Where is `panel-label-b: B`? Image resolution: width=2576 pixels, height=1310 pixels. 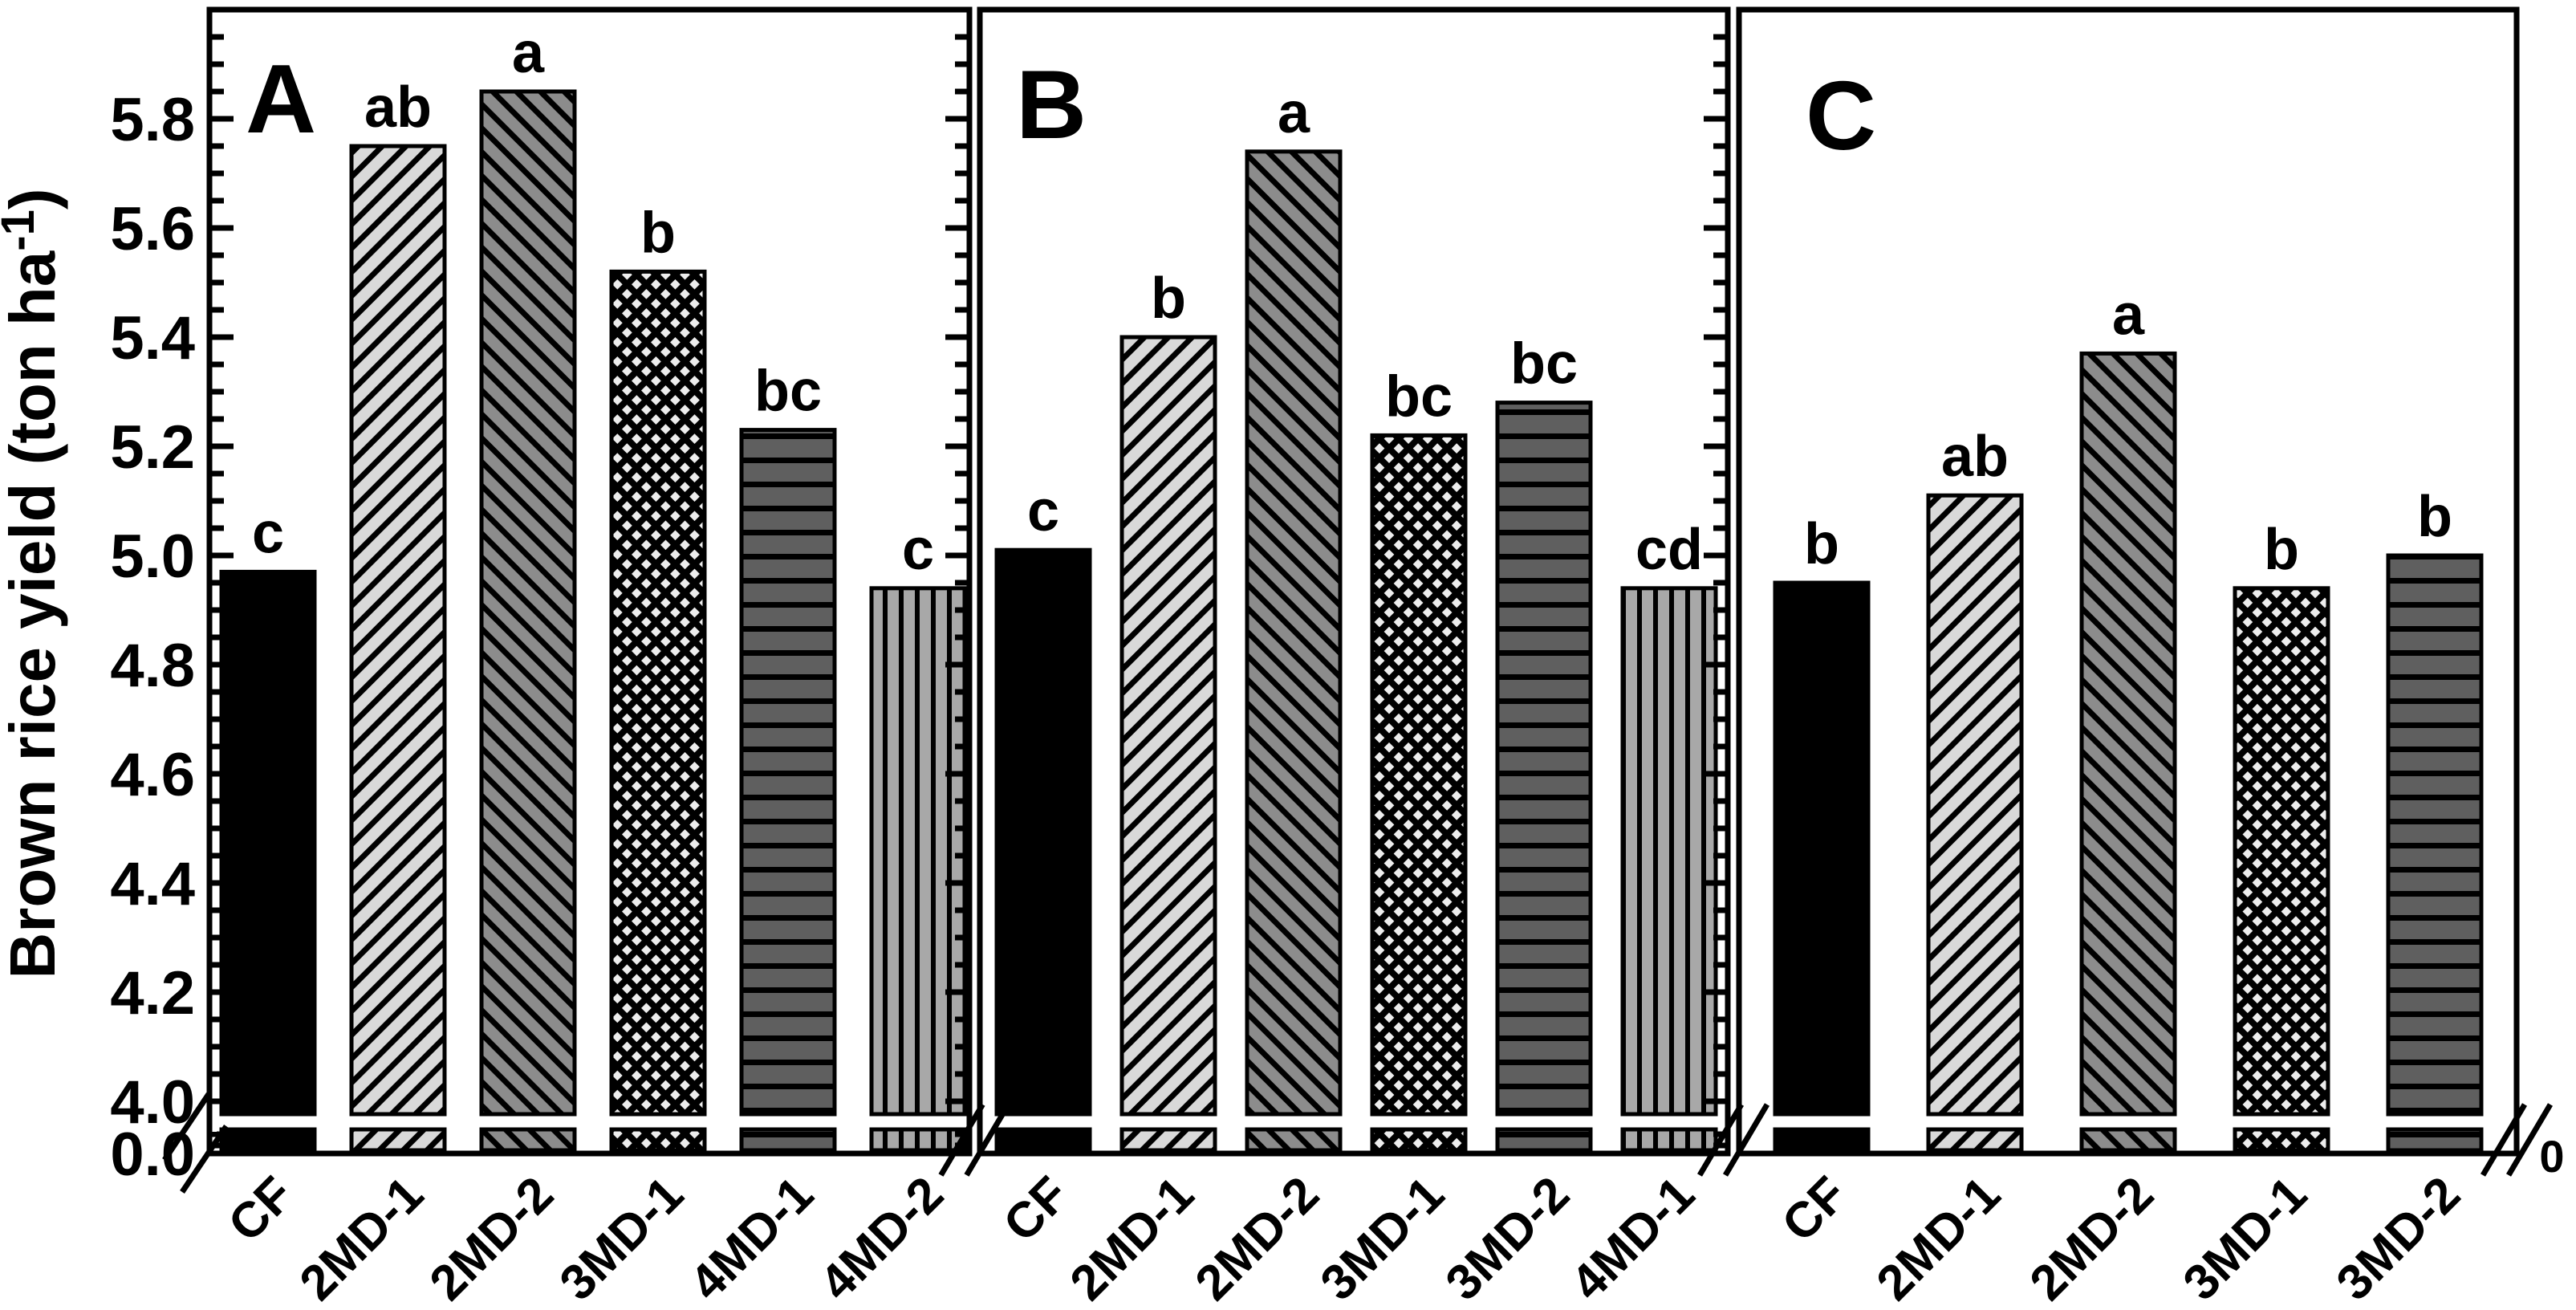 panel-label-b: B is located at coordinates (1051, 104).